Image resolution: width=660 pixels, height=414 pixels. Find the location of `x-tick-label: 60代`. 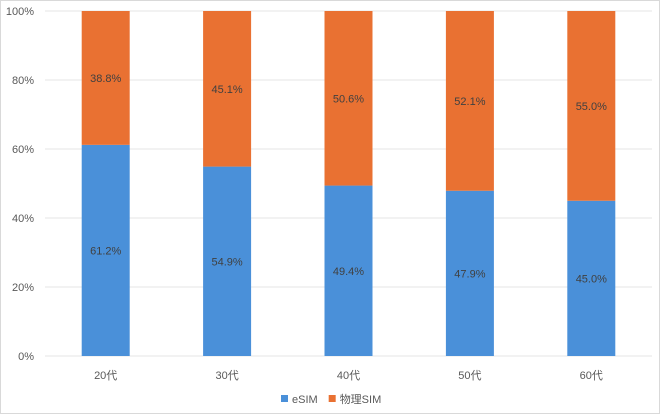

x-tick-label: 60代 is located at coordinates (591, 375).